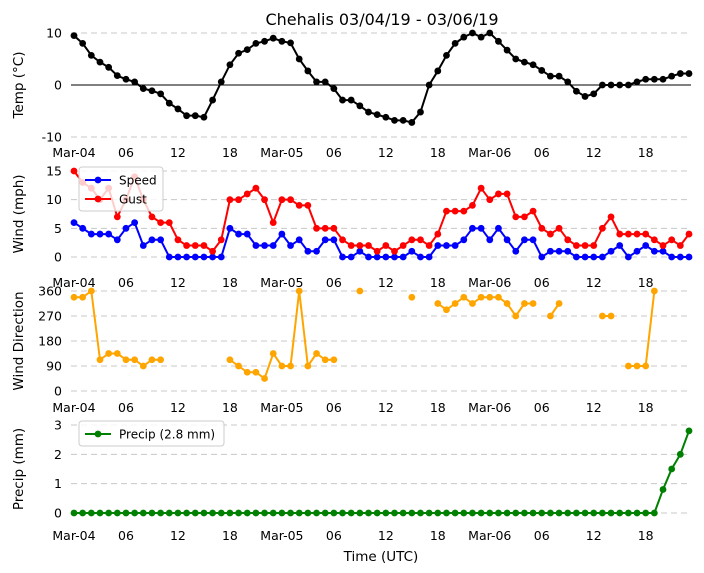 The height and width of the screenshot is (573, 704). Describe the element at coordinates (58, 228) in the screenshot. I see `y-tick-label: 5` at that location.